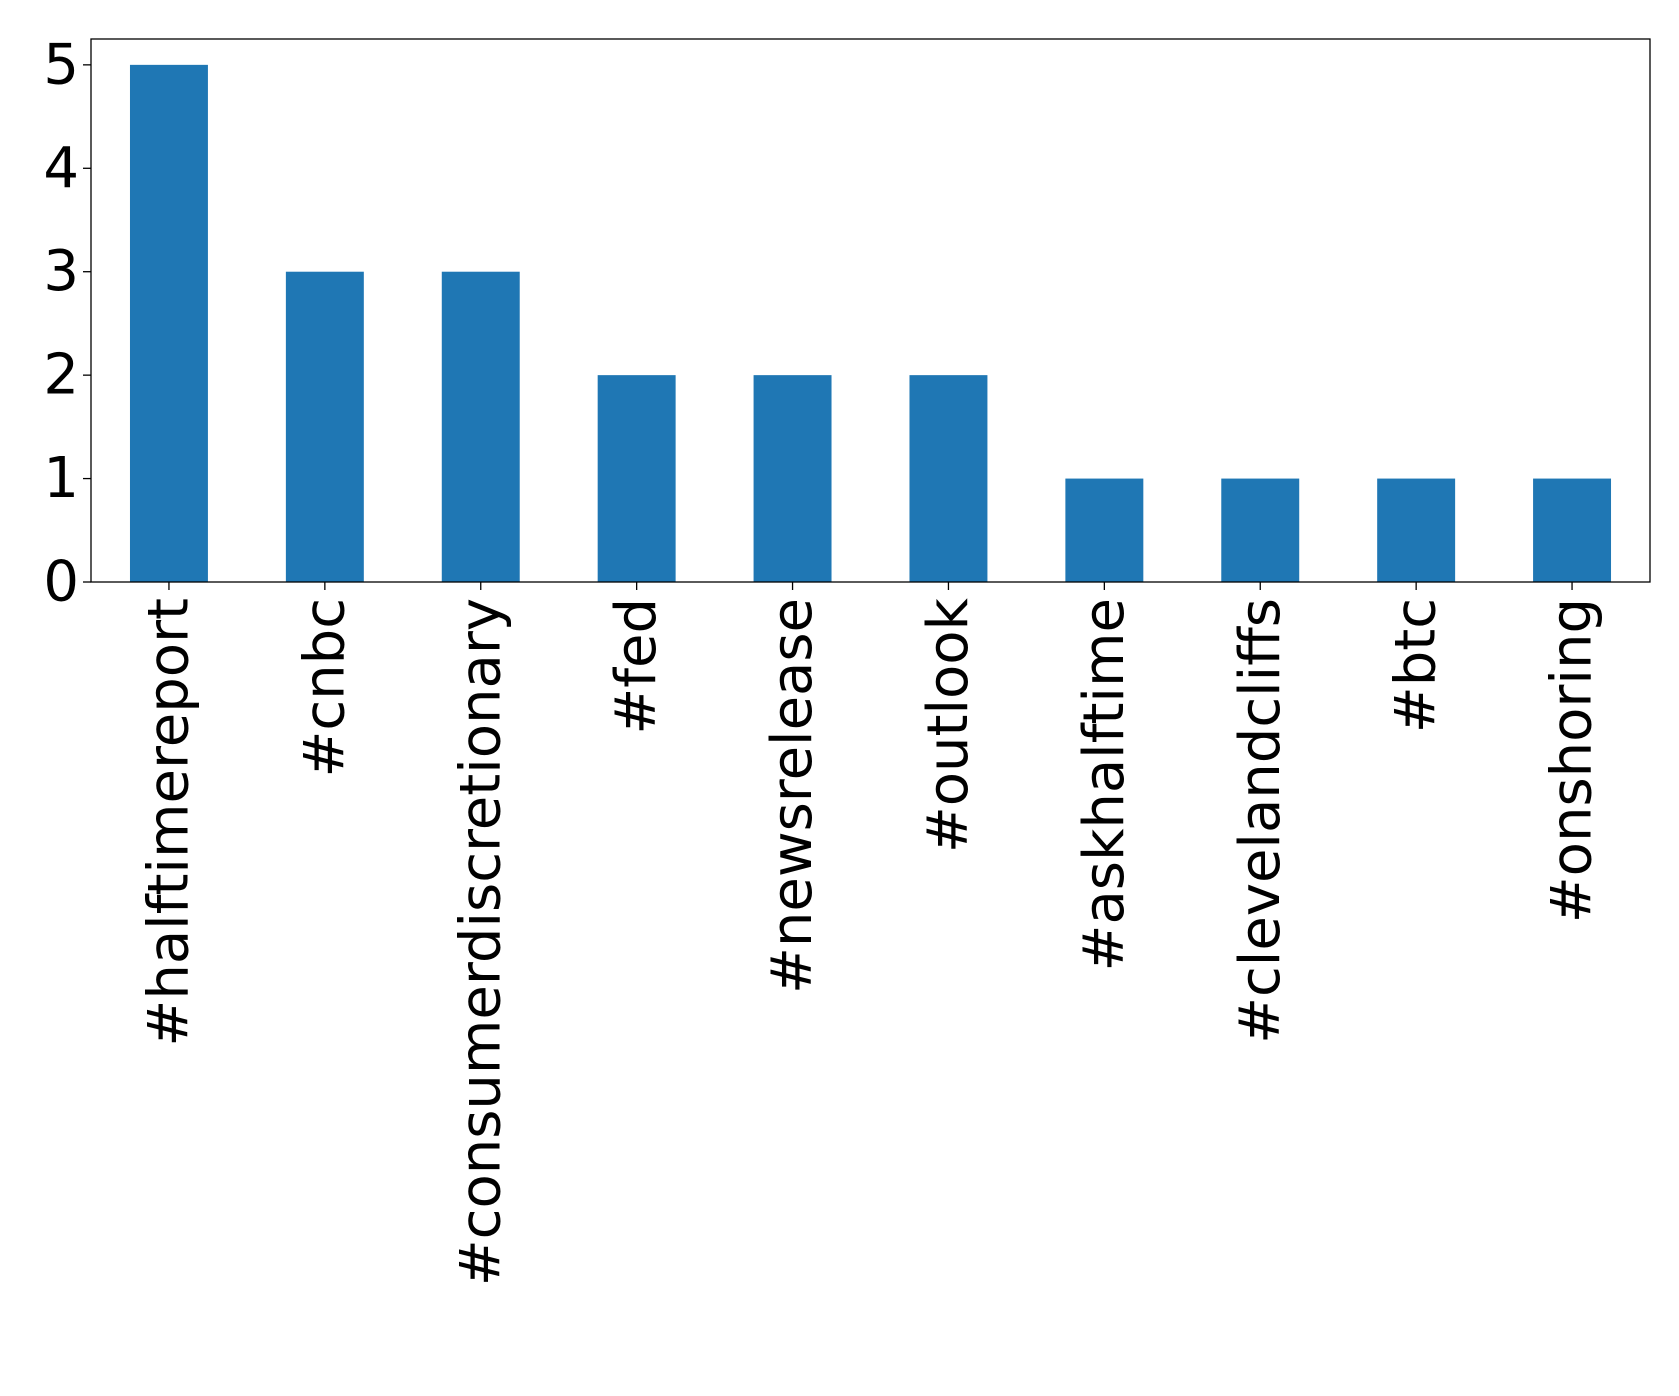 The width and height of the screenshot is (1679, 1396). What do you see at coordinates (1572, 760) in the screenshot?
I see `x-tick-label: #onshoring` at bounding box center [1572, 760].